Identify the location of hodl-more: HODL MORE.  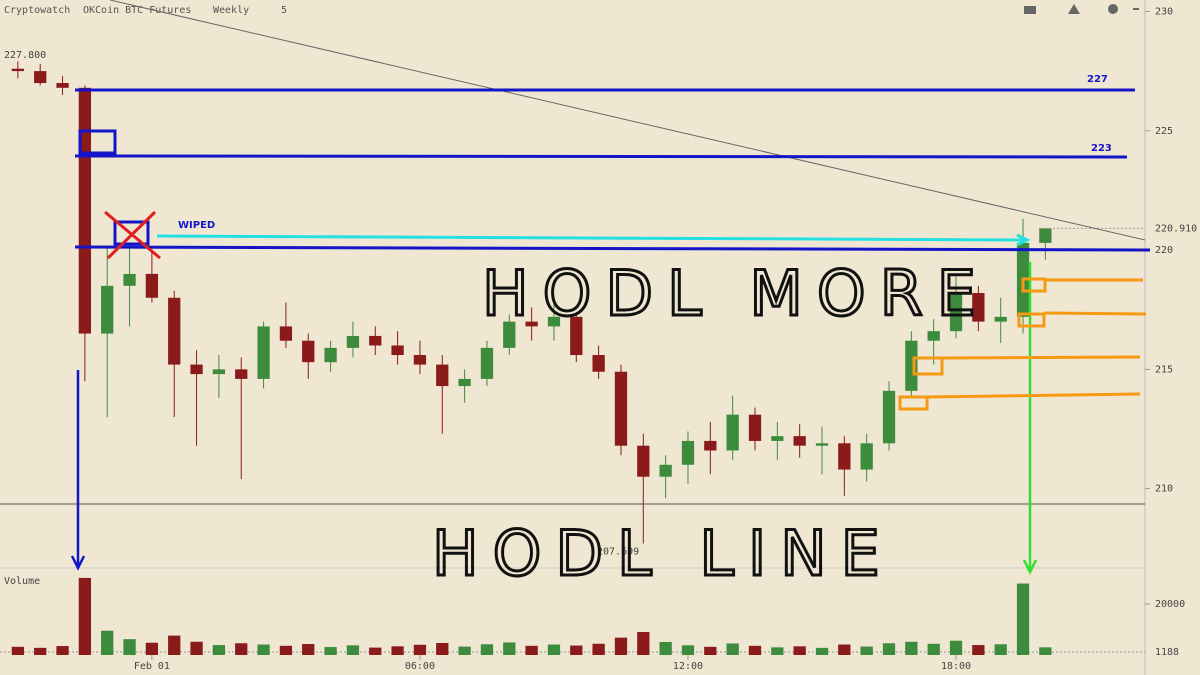
(736, 293).